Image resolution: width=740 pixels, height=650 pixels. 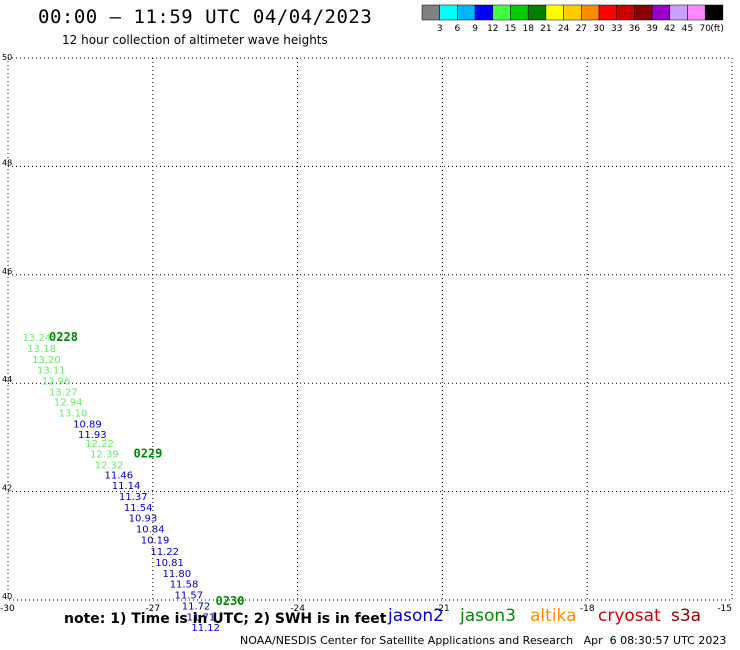 What do you see at coordinates (36, 338) in the screenshot?
I see `swh-value-label: 13.24` at bounding box center [36, 338].